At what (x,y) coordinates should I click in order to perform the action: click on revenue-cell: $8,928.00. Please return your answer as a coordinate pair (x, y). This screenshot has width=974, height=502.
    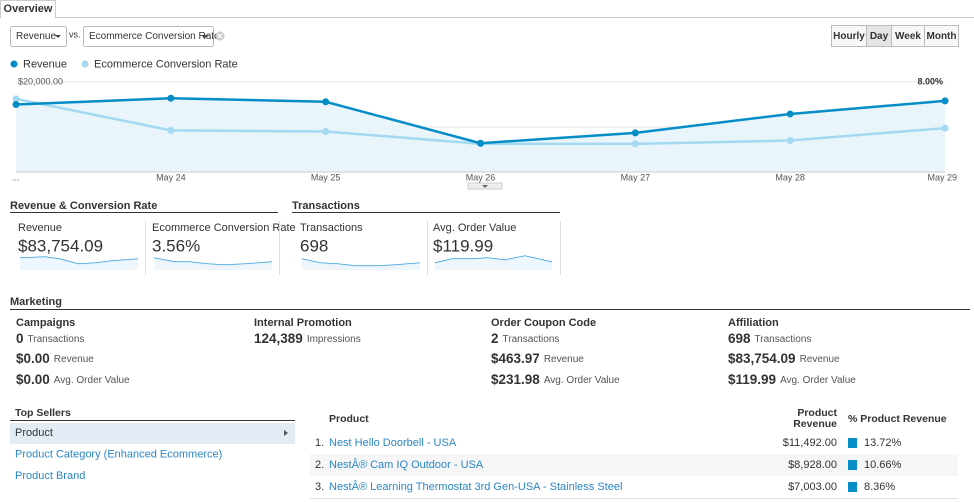
    Looking at the image, I should click on (812, 465).